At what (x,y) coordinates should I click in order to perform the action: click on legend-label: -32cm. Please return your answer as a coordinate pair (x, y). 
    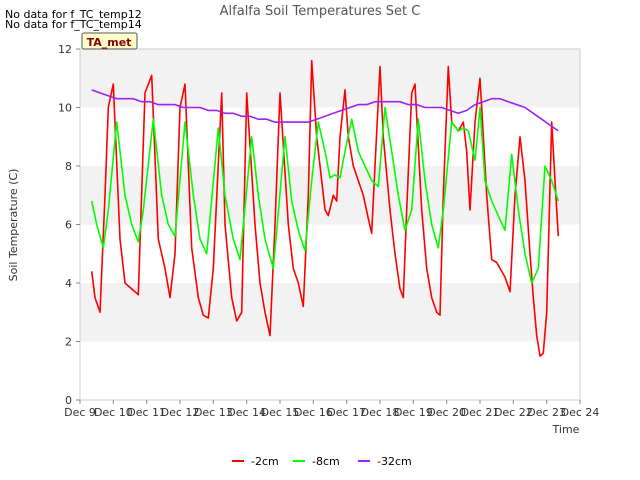
    Looking at the image, I should click on (394, 461).